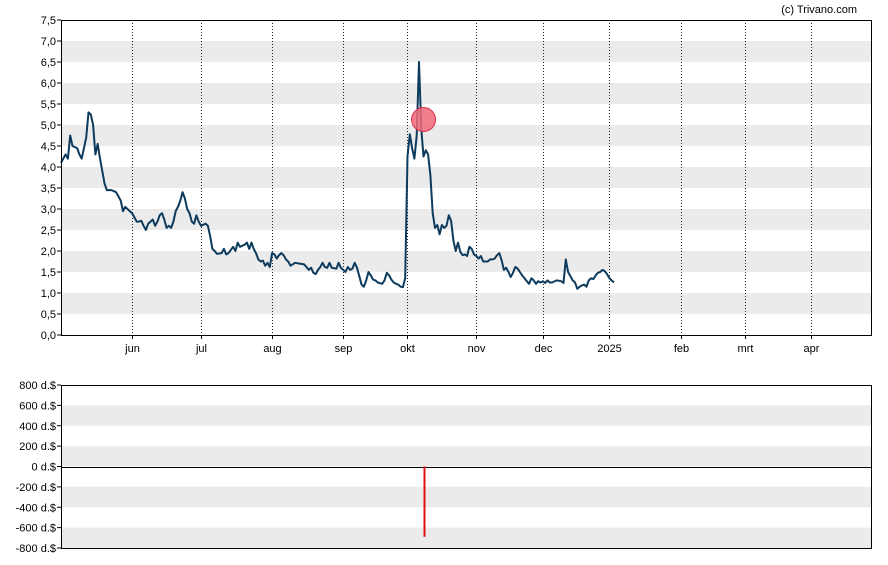 This screenshot has height=565, width=888. I want to click on price-x-tick-label: feb, so click(681, 349).